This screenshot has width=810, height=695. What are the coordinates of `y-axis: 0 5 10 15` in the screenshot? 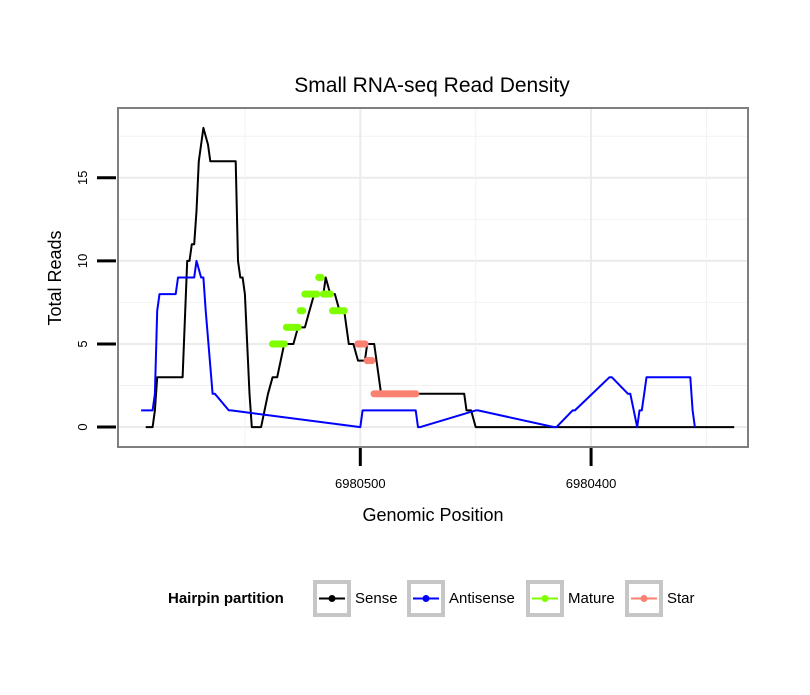 It's located at (95, 301).